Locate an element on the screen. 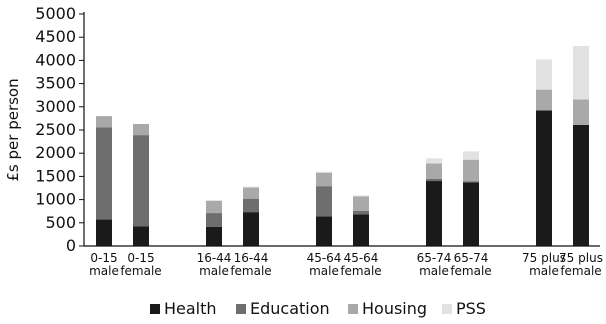 The width and height of the screenshot is (606, 324). legend-swatch-education is located at coordinates (241, 309).